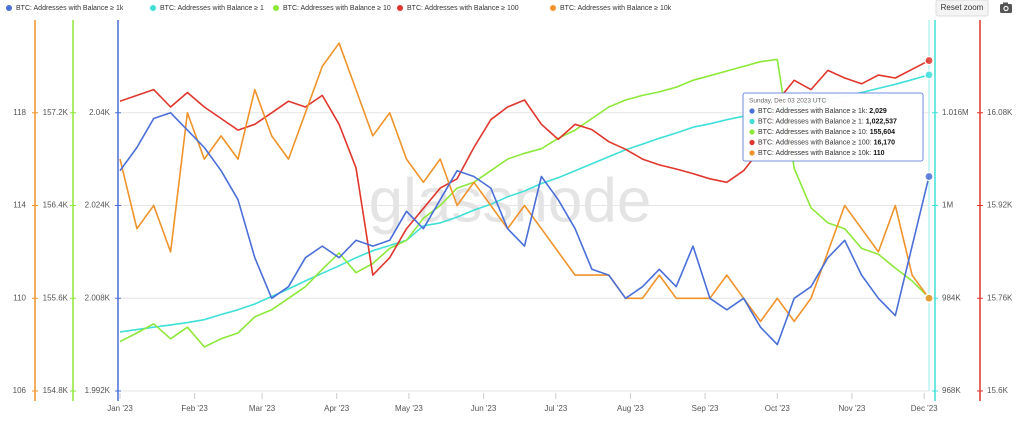 This screenshot has height=423, width=1024. I want to click on x-tick-label: Sep '23, so click(705, 408).